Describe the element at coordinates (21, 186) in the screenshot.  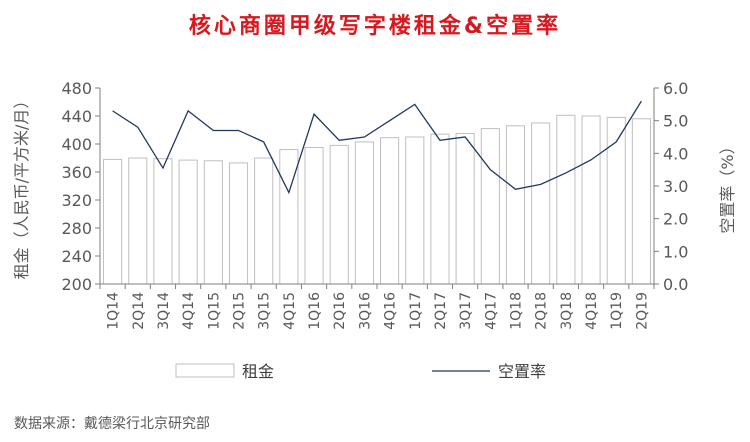
I see `y-left-axis-title: 租金（人民币/平方米/月）` at that location.